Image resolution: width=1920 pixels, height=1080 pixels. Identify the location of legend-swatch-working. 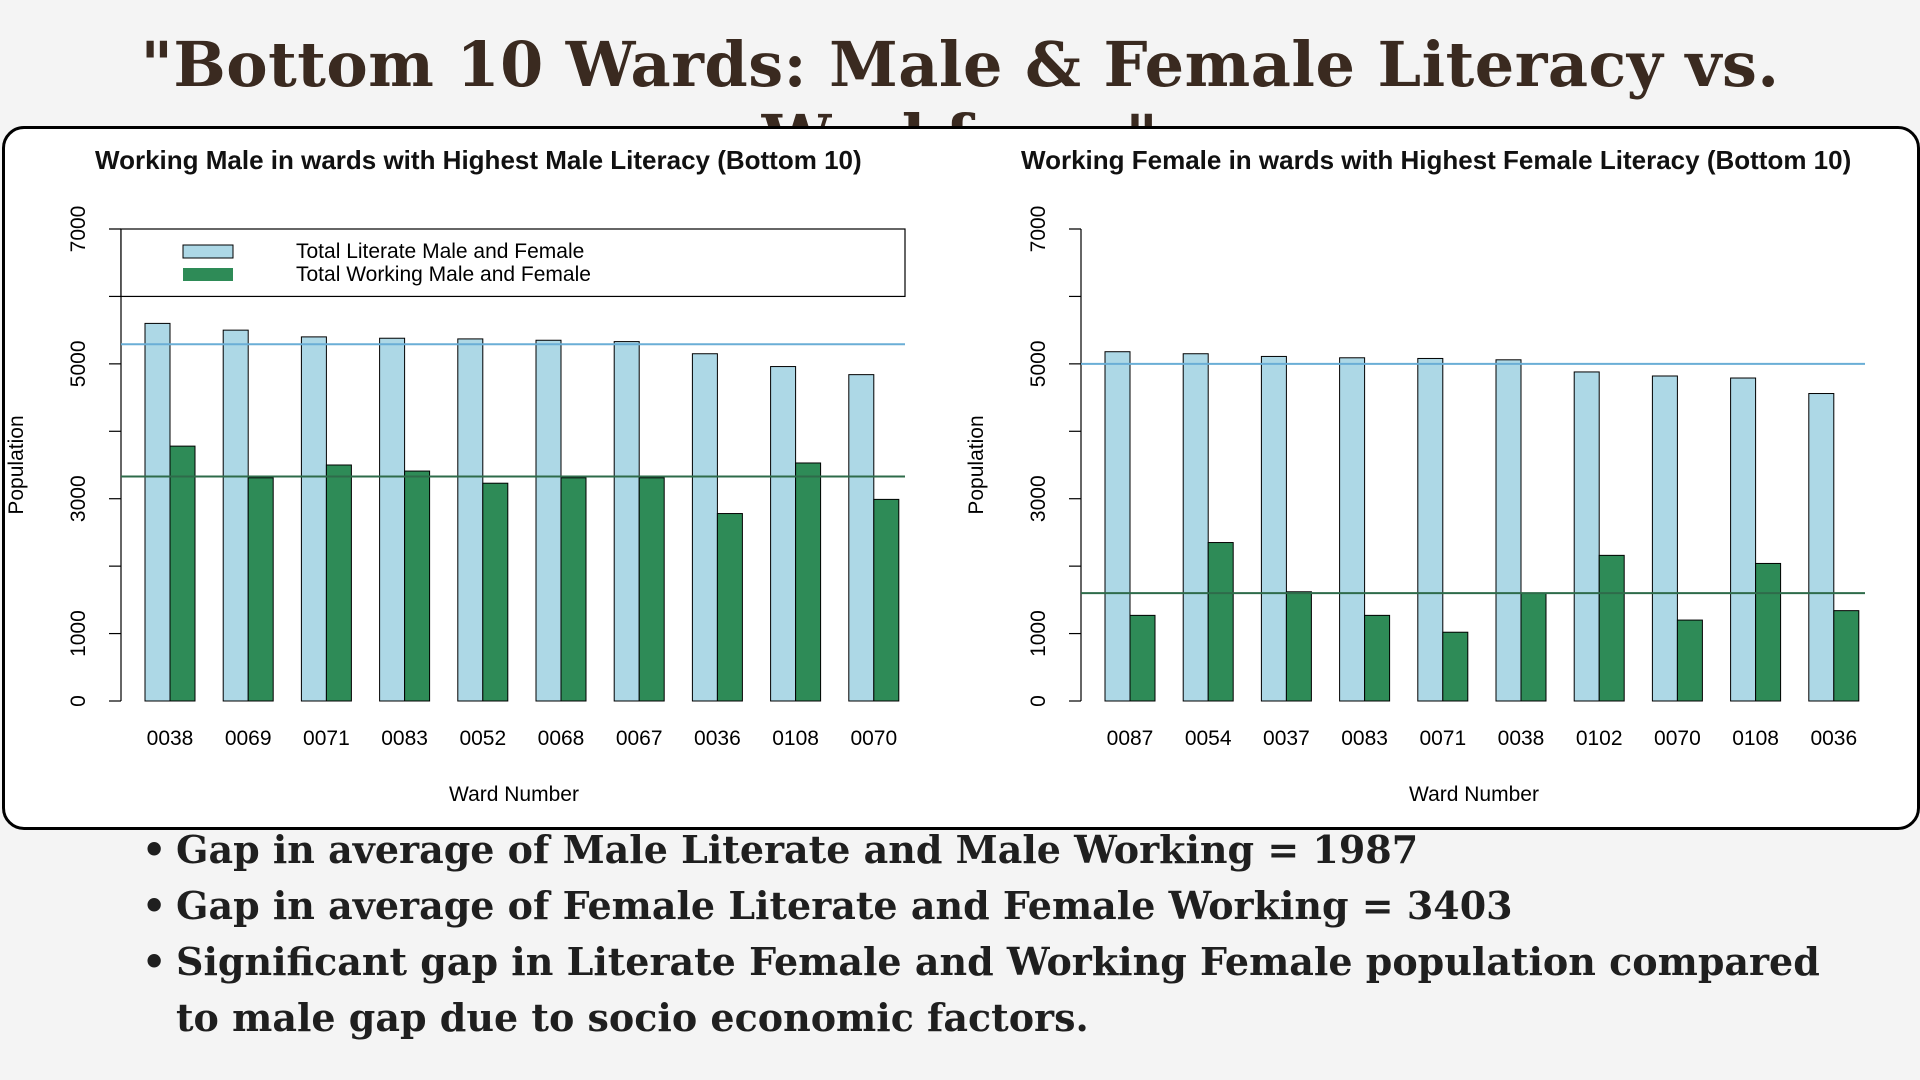
(208, 274).